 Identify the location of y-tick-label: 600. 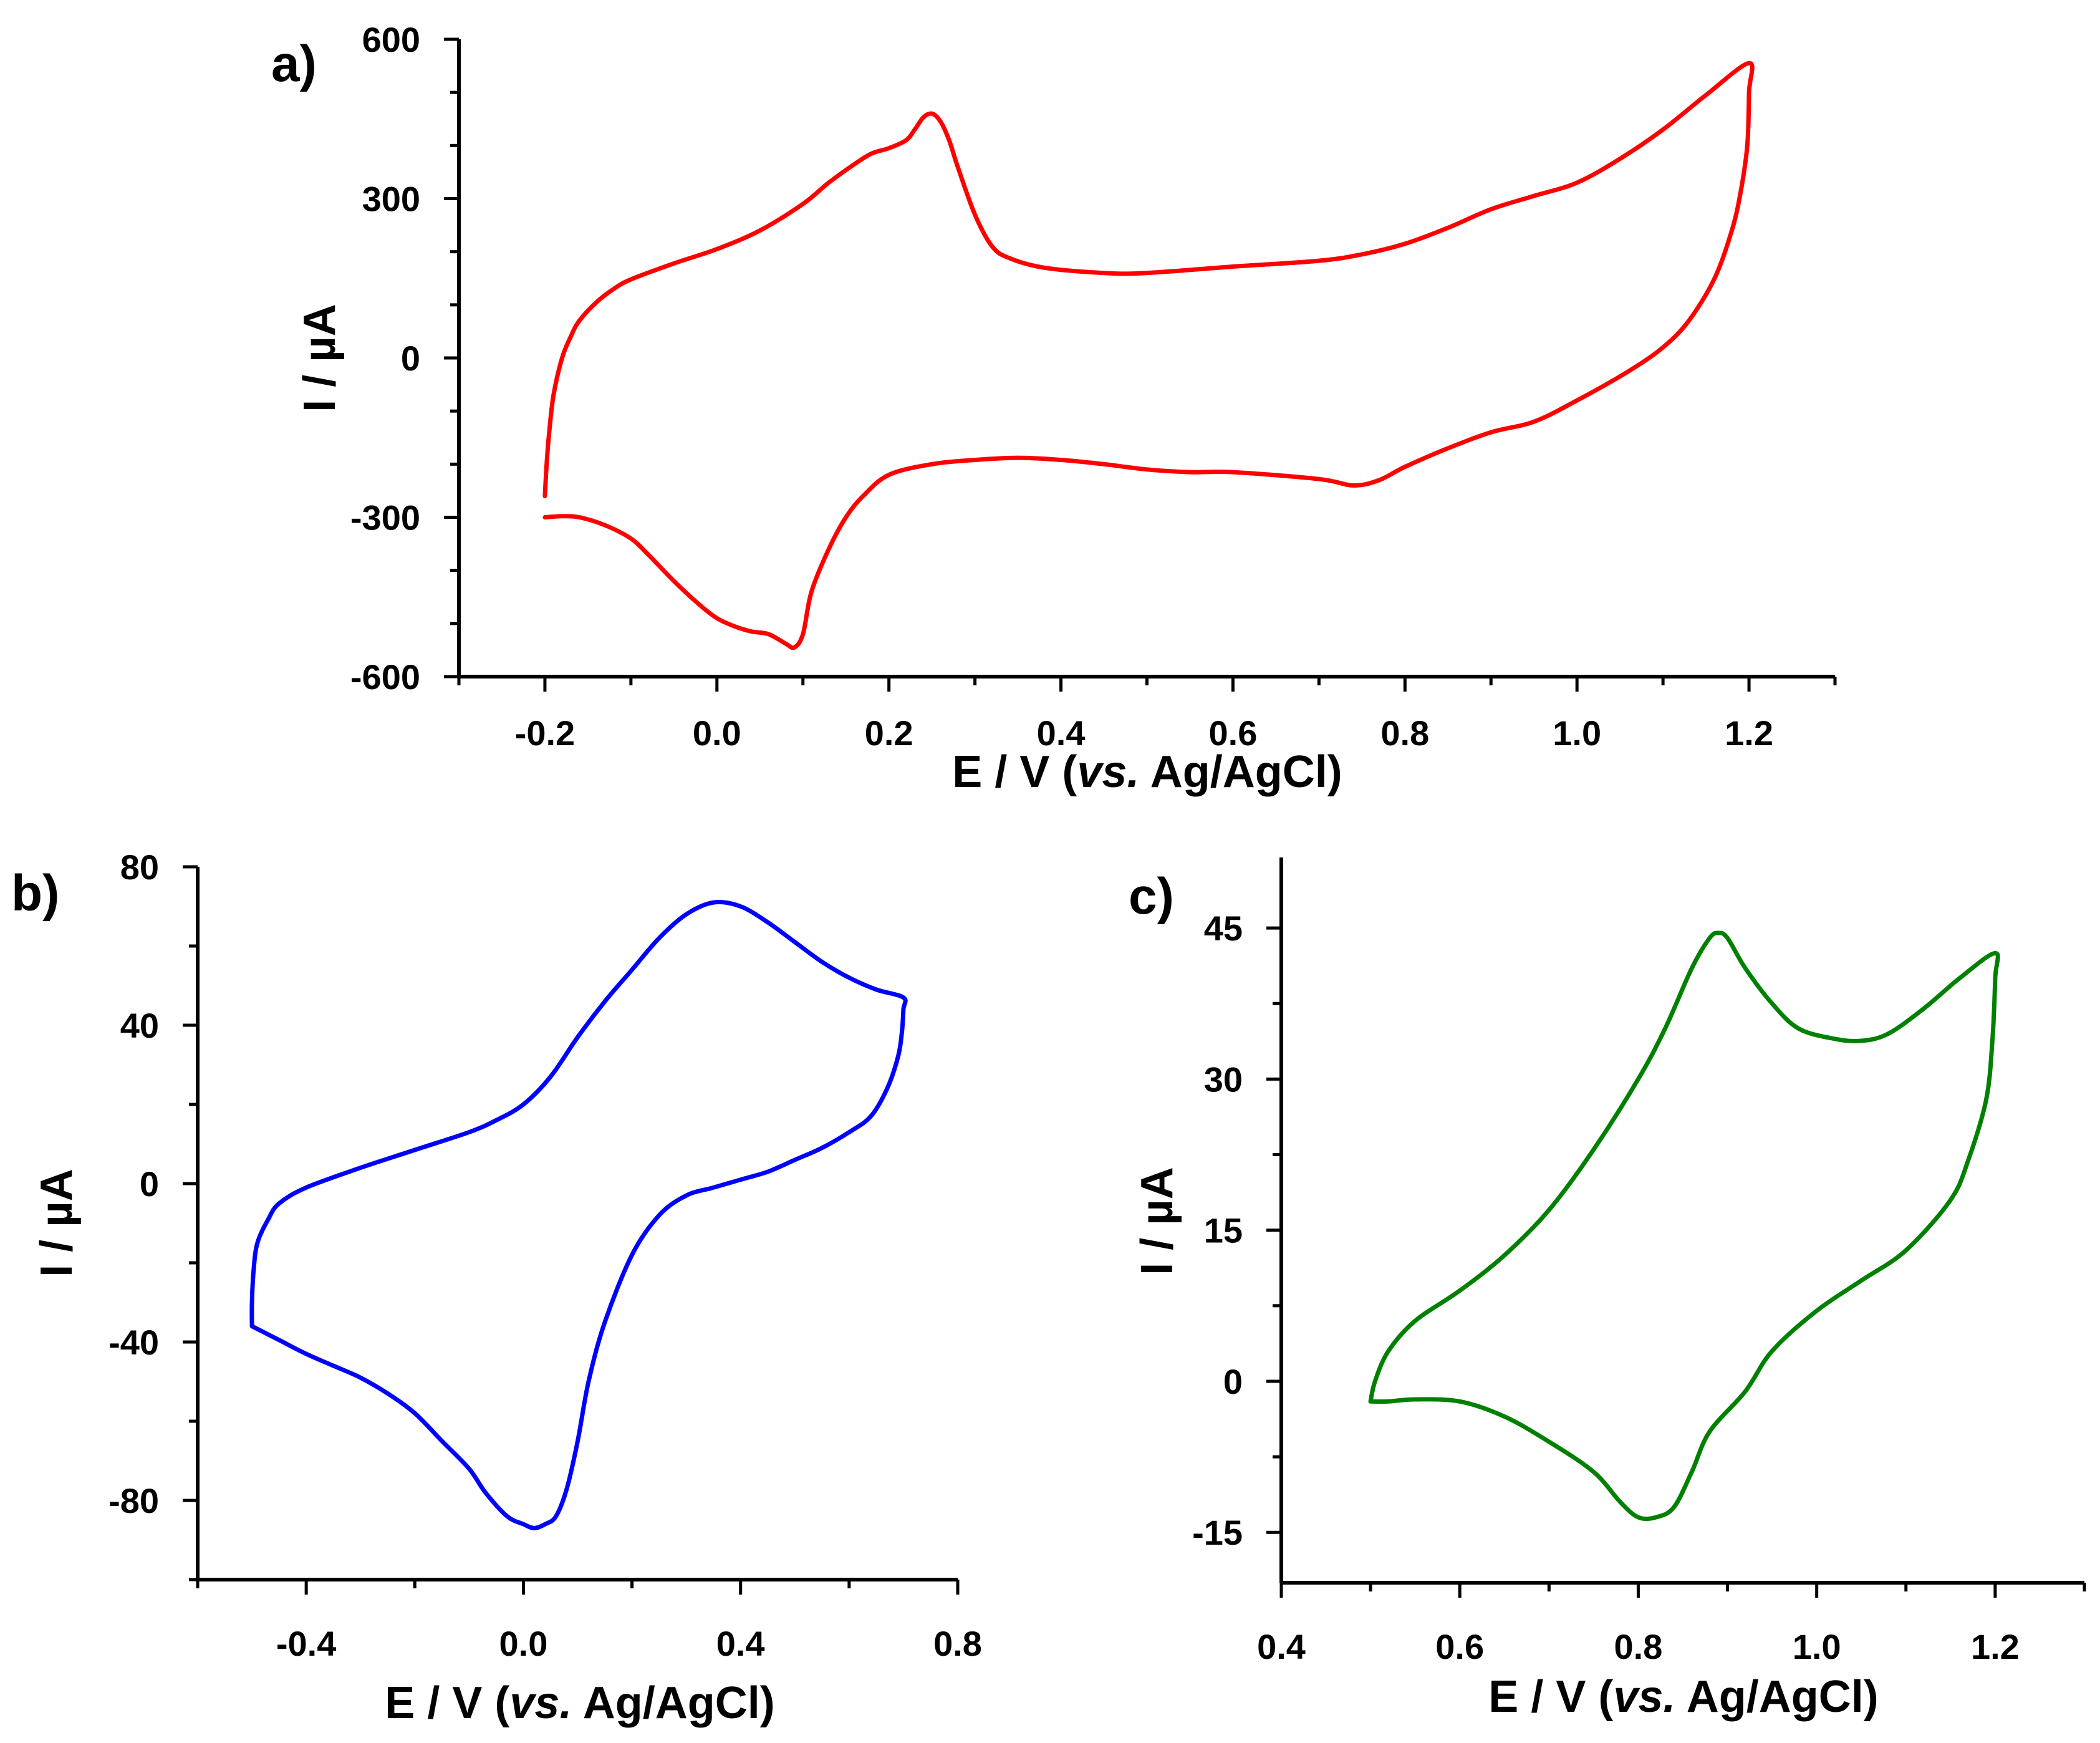
(391, 39).